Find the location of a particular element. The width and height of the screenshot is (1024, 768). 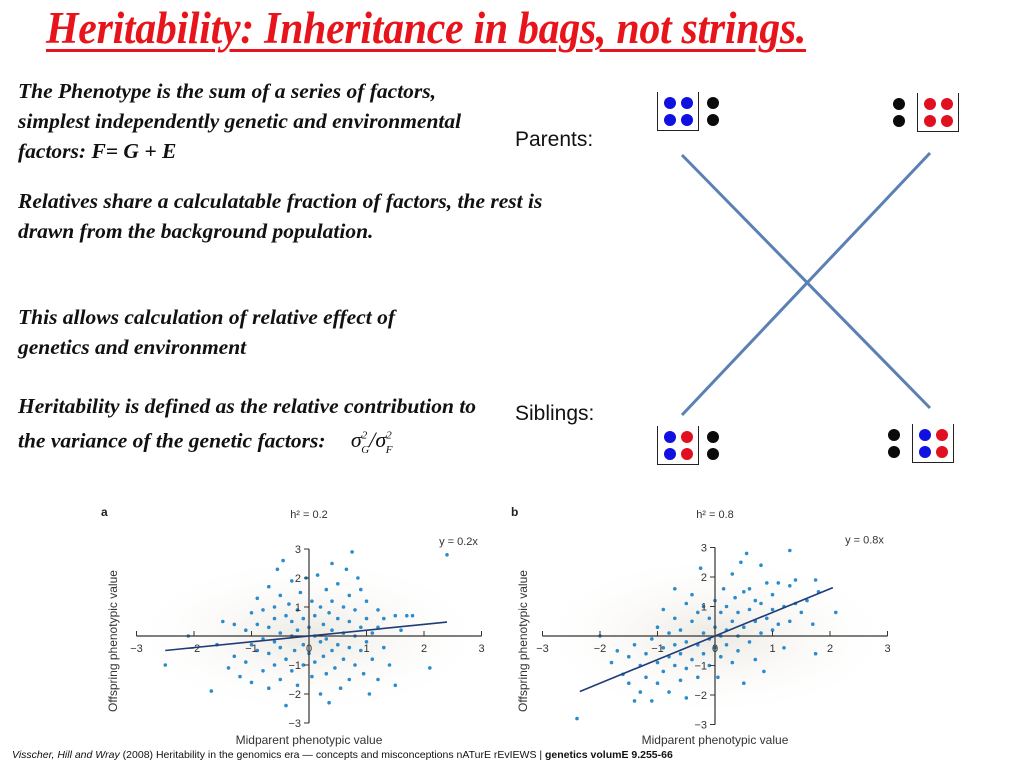

y-axis-label: Offspring phenotypic value is located at coordinates (113, 641).